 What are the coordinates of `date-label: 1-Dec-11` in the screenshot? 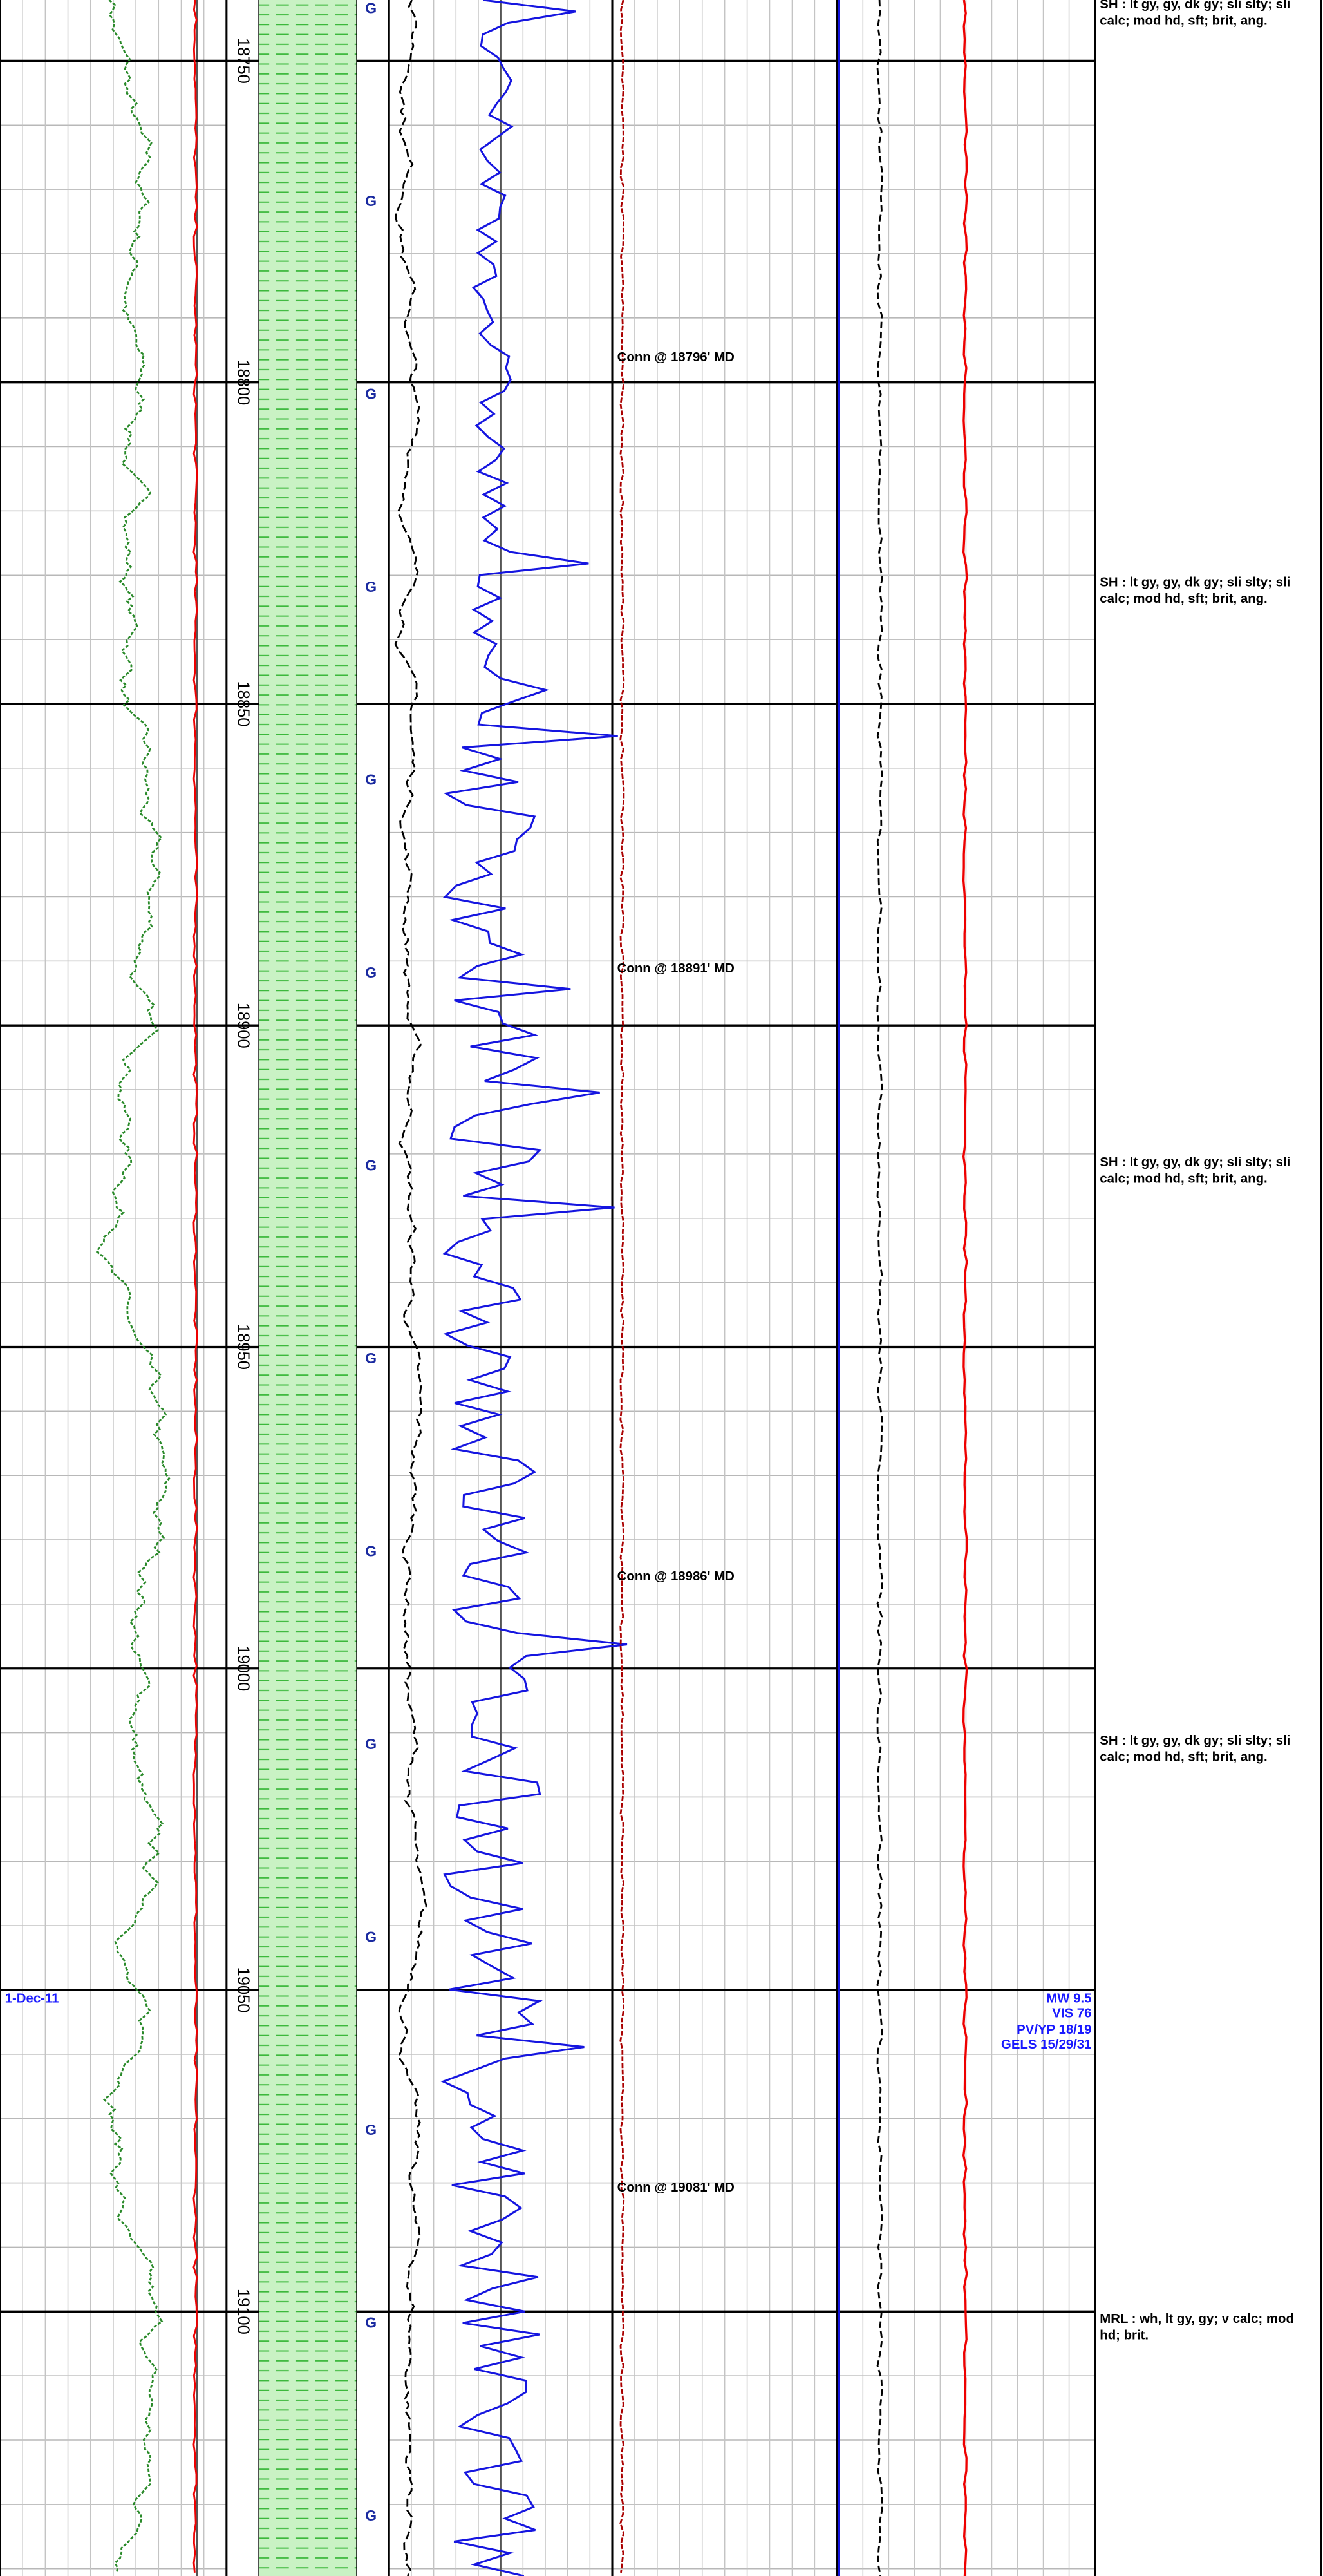 It's located at (32, 1999).